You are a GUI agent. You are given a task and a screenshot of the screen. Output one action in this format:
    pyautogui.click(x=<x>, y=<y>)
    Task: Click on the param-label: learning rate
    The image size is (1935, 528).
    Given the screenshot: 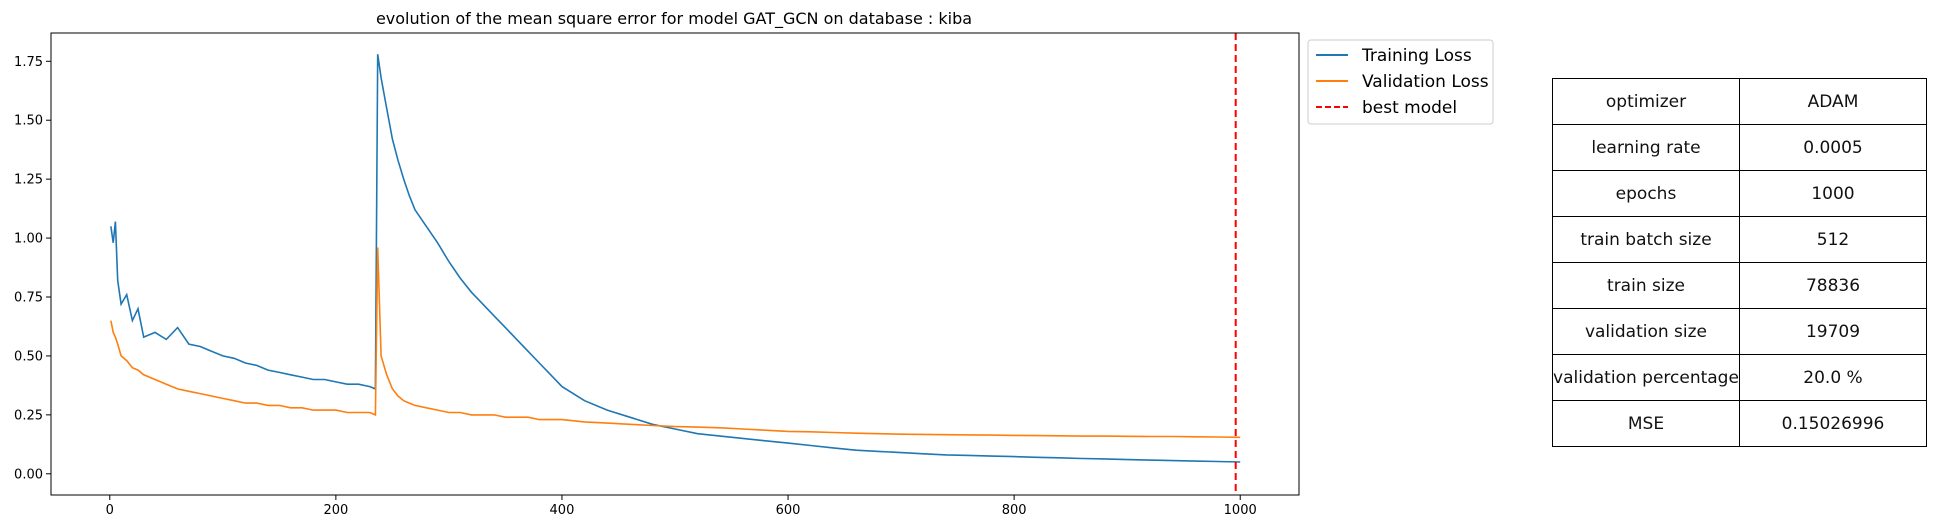 What is the action you would take?
    pyautogui.click(x=1646, y=147)
    